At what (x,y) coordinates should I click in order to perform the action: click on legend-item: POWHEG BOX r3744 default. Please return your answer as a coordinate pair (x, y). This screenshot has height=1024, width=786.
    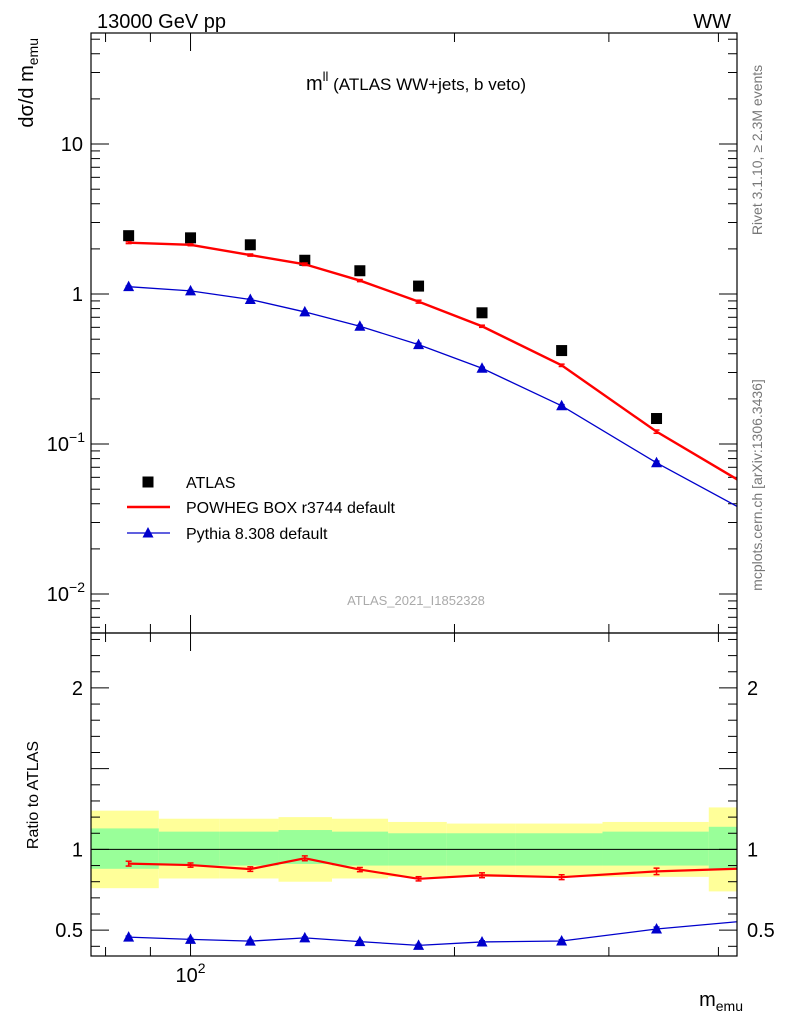
    Looking at the image, I should click on (261, 508).